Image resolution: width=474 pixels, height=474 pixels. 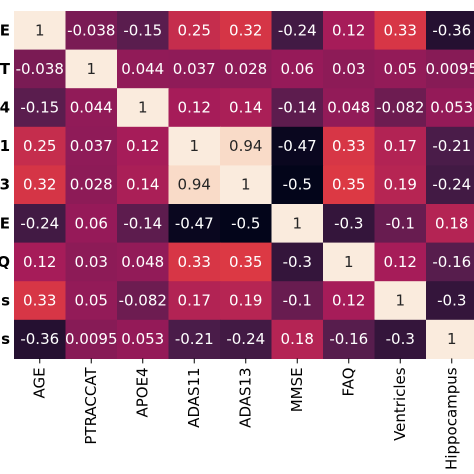 What do you see at coordinates (5, 223) in the screenshot?
I see `y-tick-label: E` at bounding box center [5, 223].